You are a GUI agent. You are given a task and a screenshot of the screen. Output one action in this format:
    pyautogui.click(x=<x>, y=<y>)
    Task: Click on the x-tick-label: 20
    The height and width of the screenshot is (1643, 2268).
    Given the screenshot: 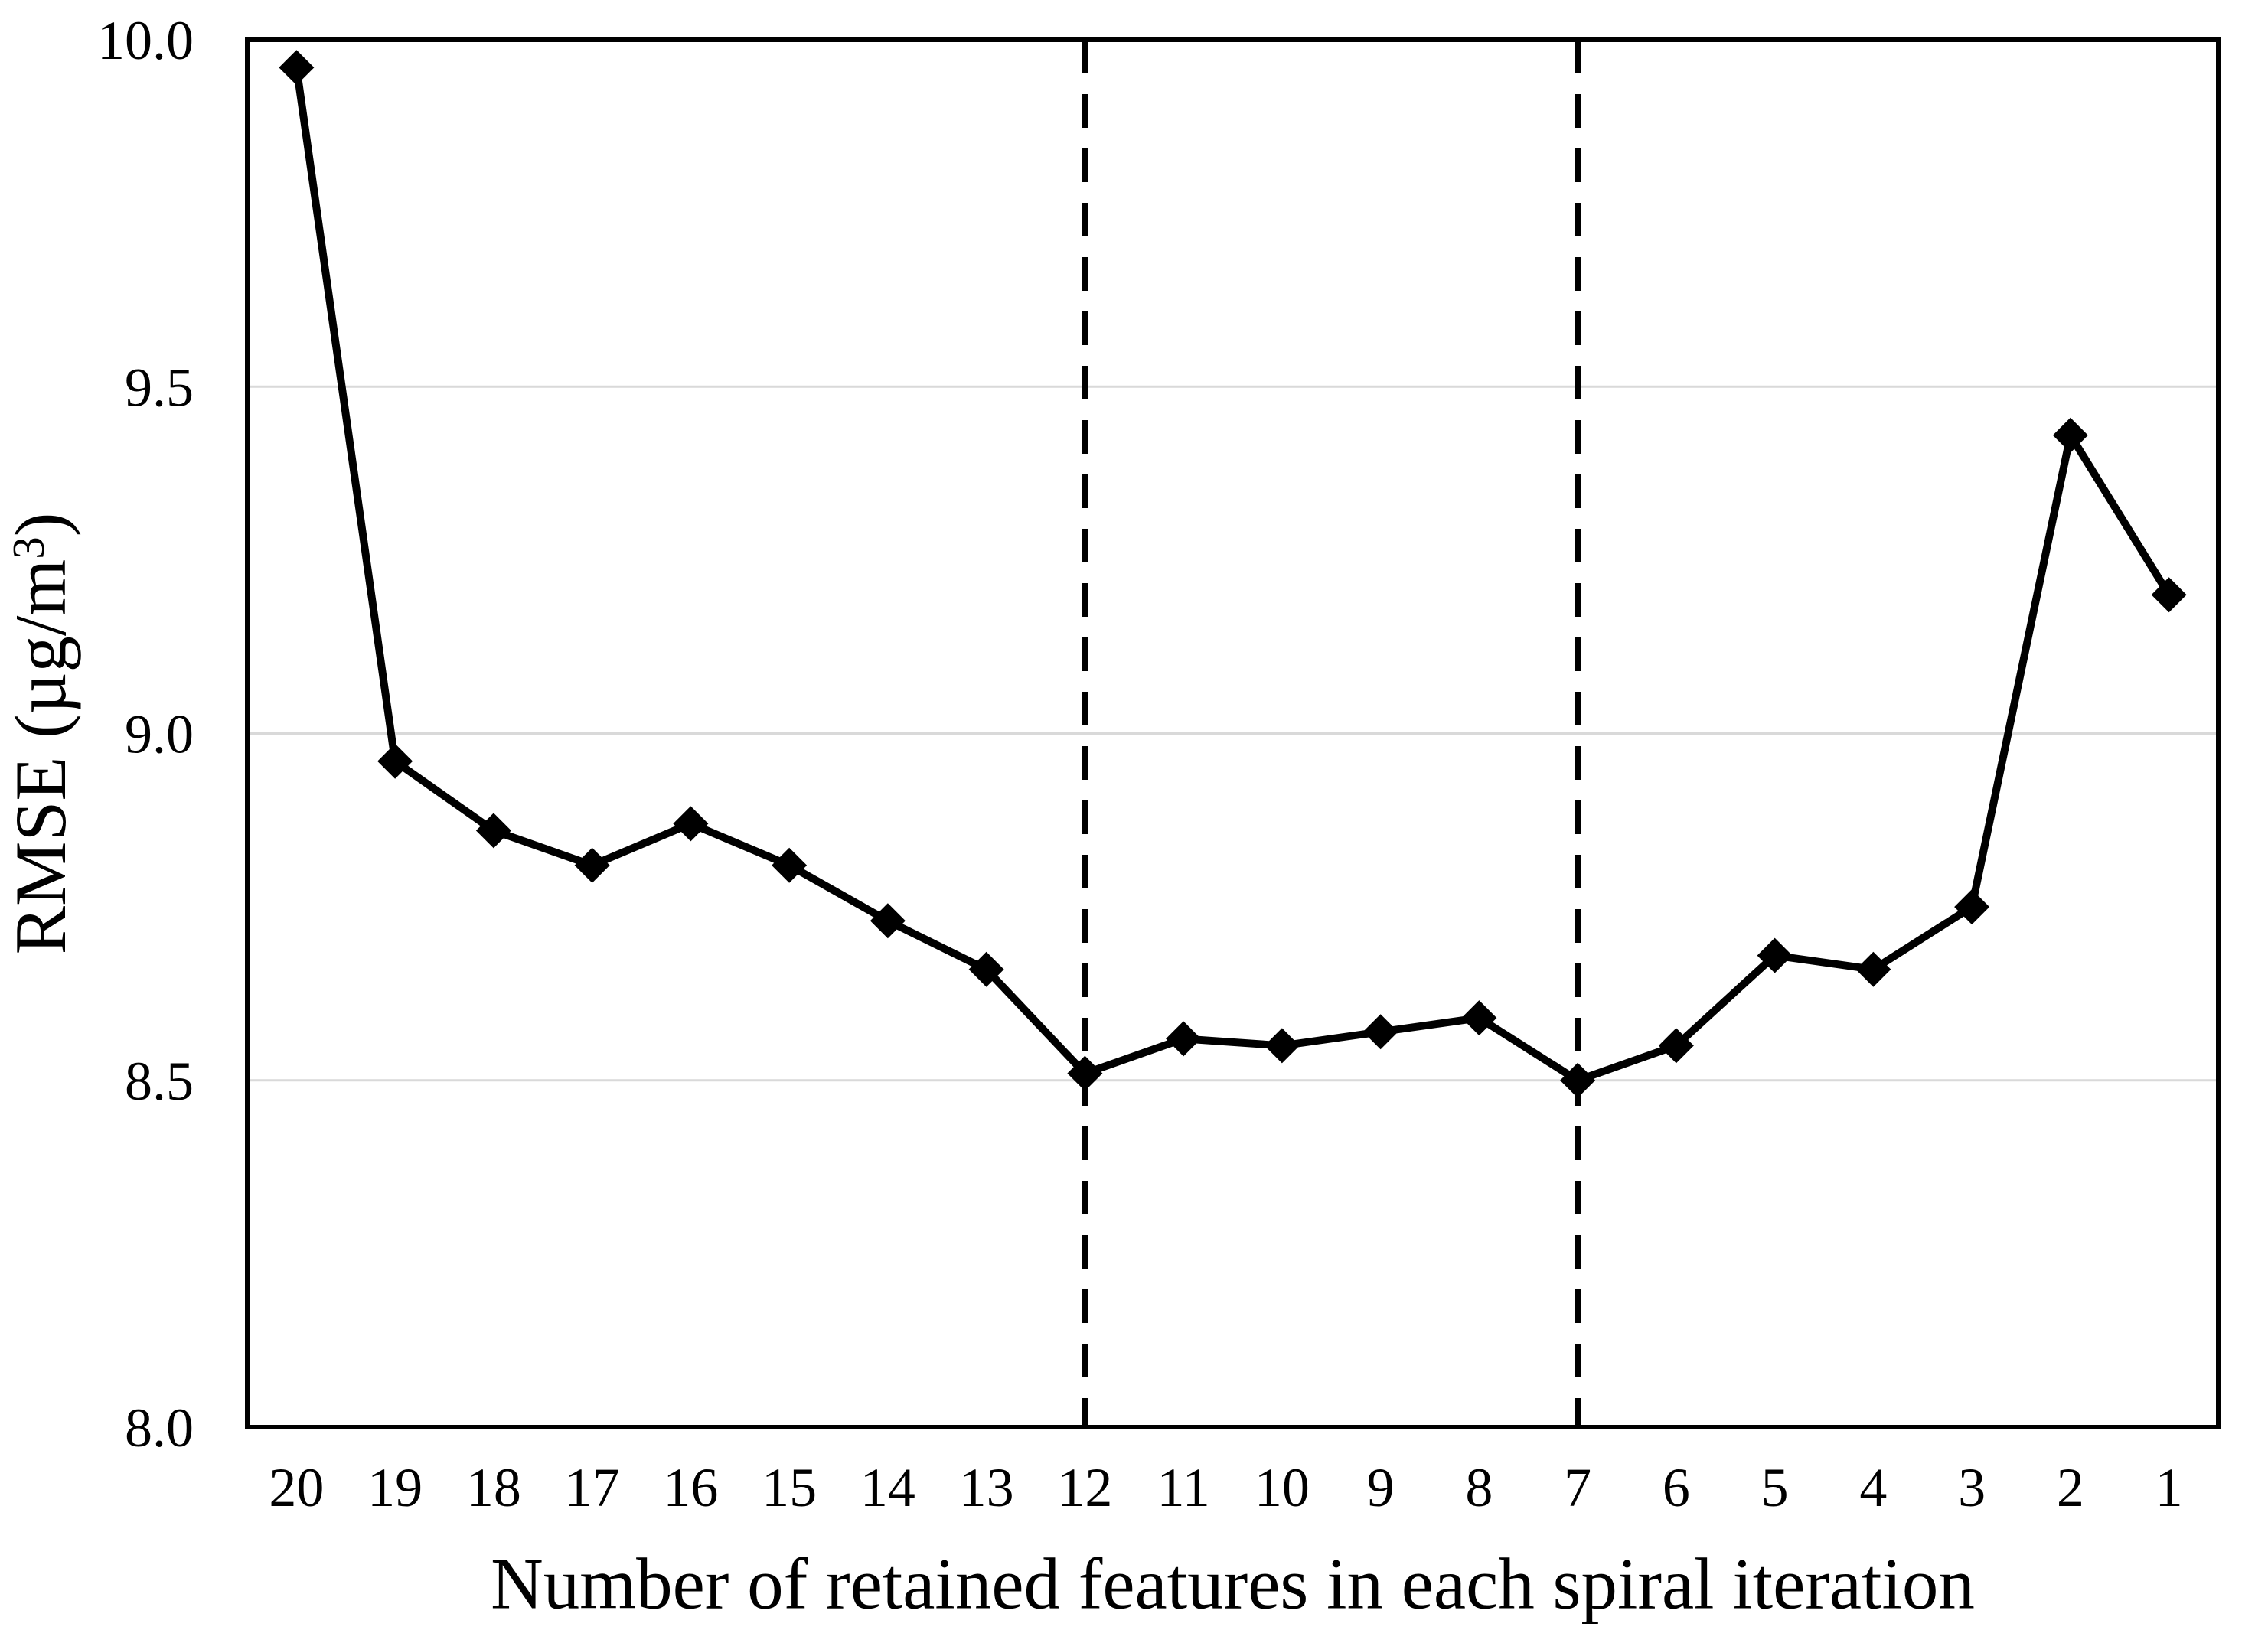 What is the action you would take?
    pyautogui.click(x=296, y=1487)
    